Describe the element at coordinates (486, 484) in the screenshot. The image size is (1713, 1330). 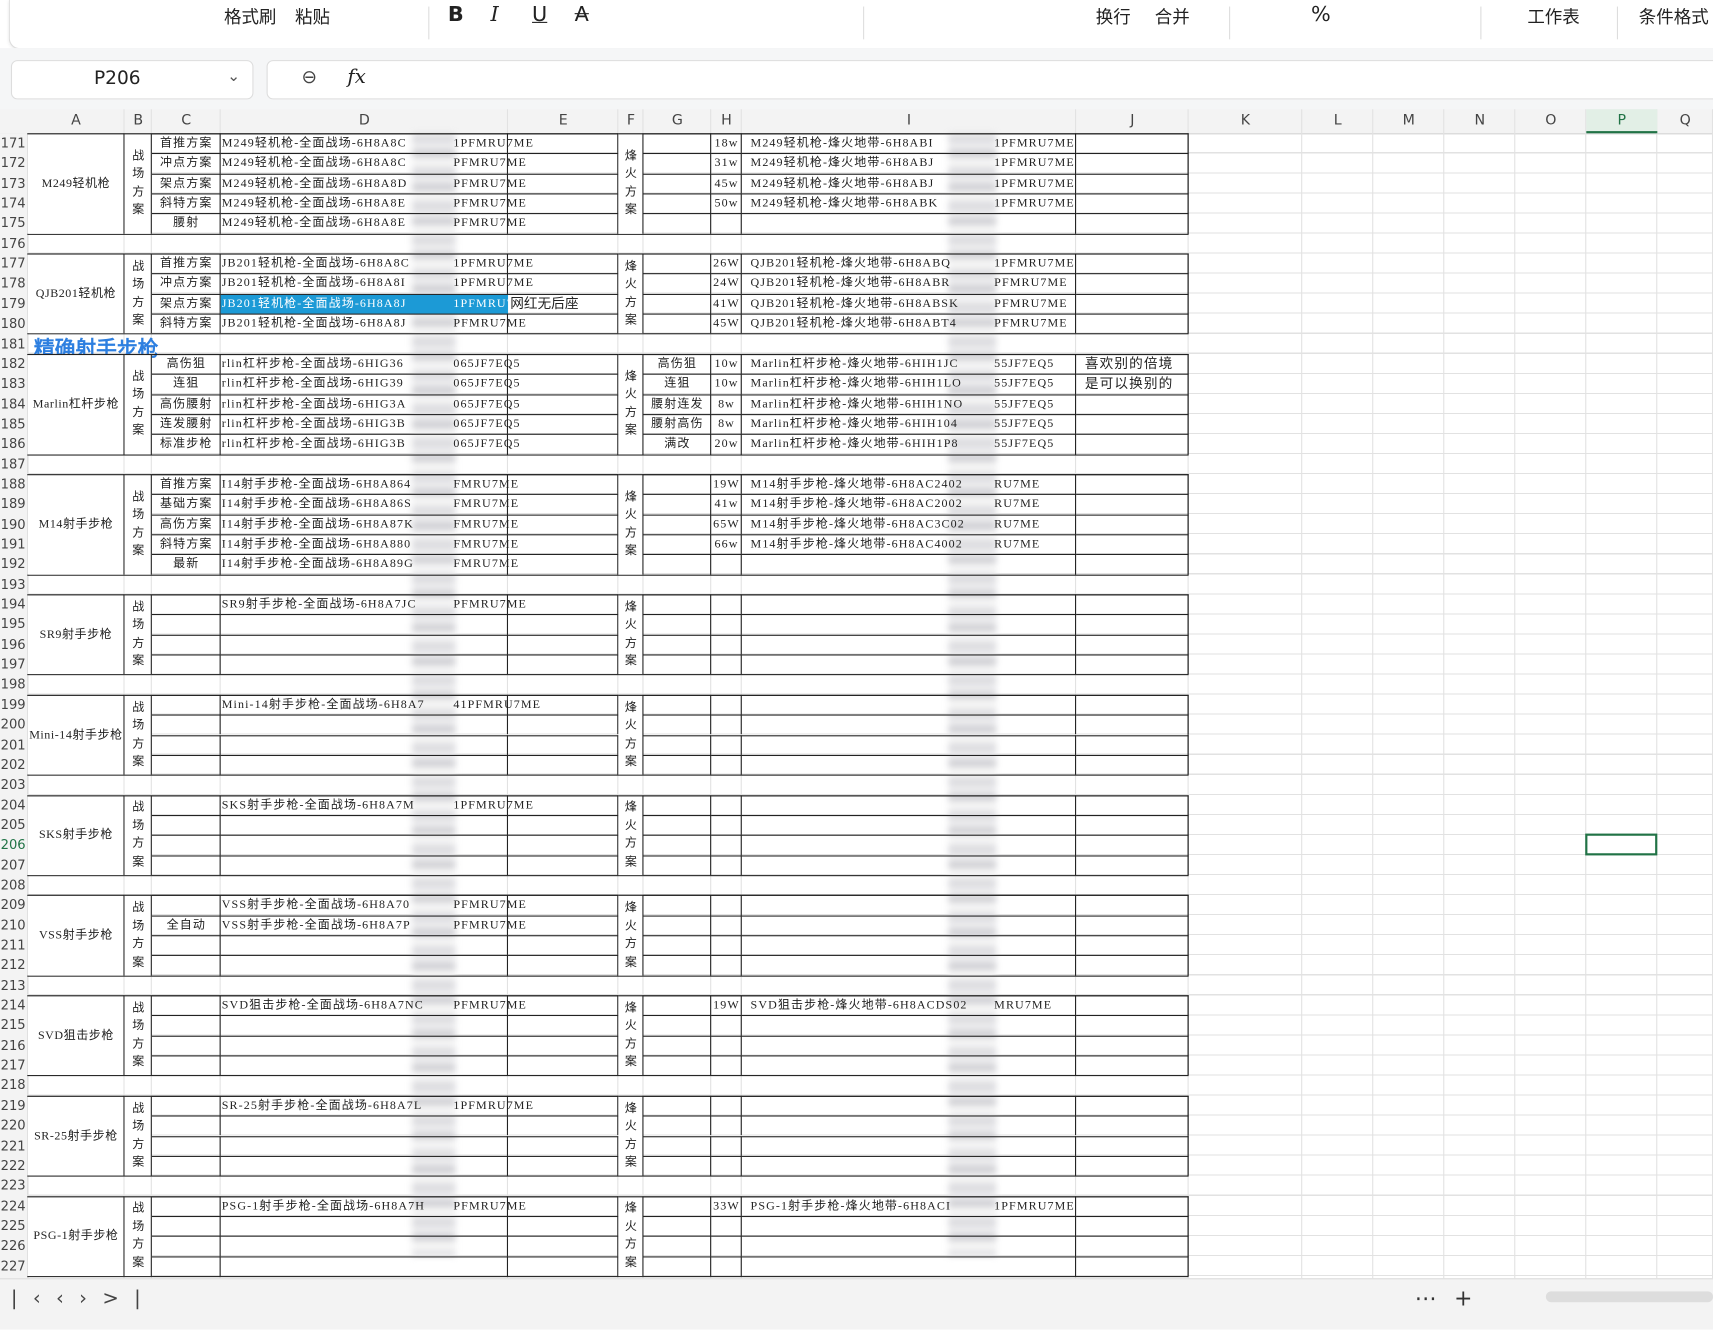
I see `code-text: FMRU7ME` at that location.